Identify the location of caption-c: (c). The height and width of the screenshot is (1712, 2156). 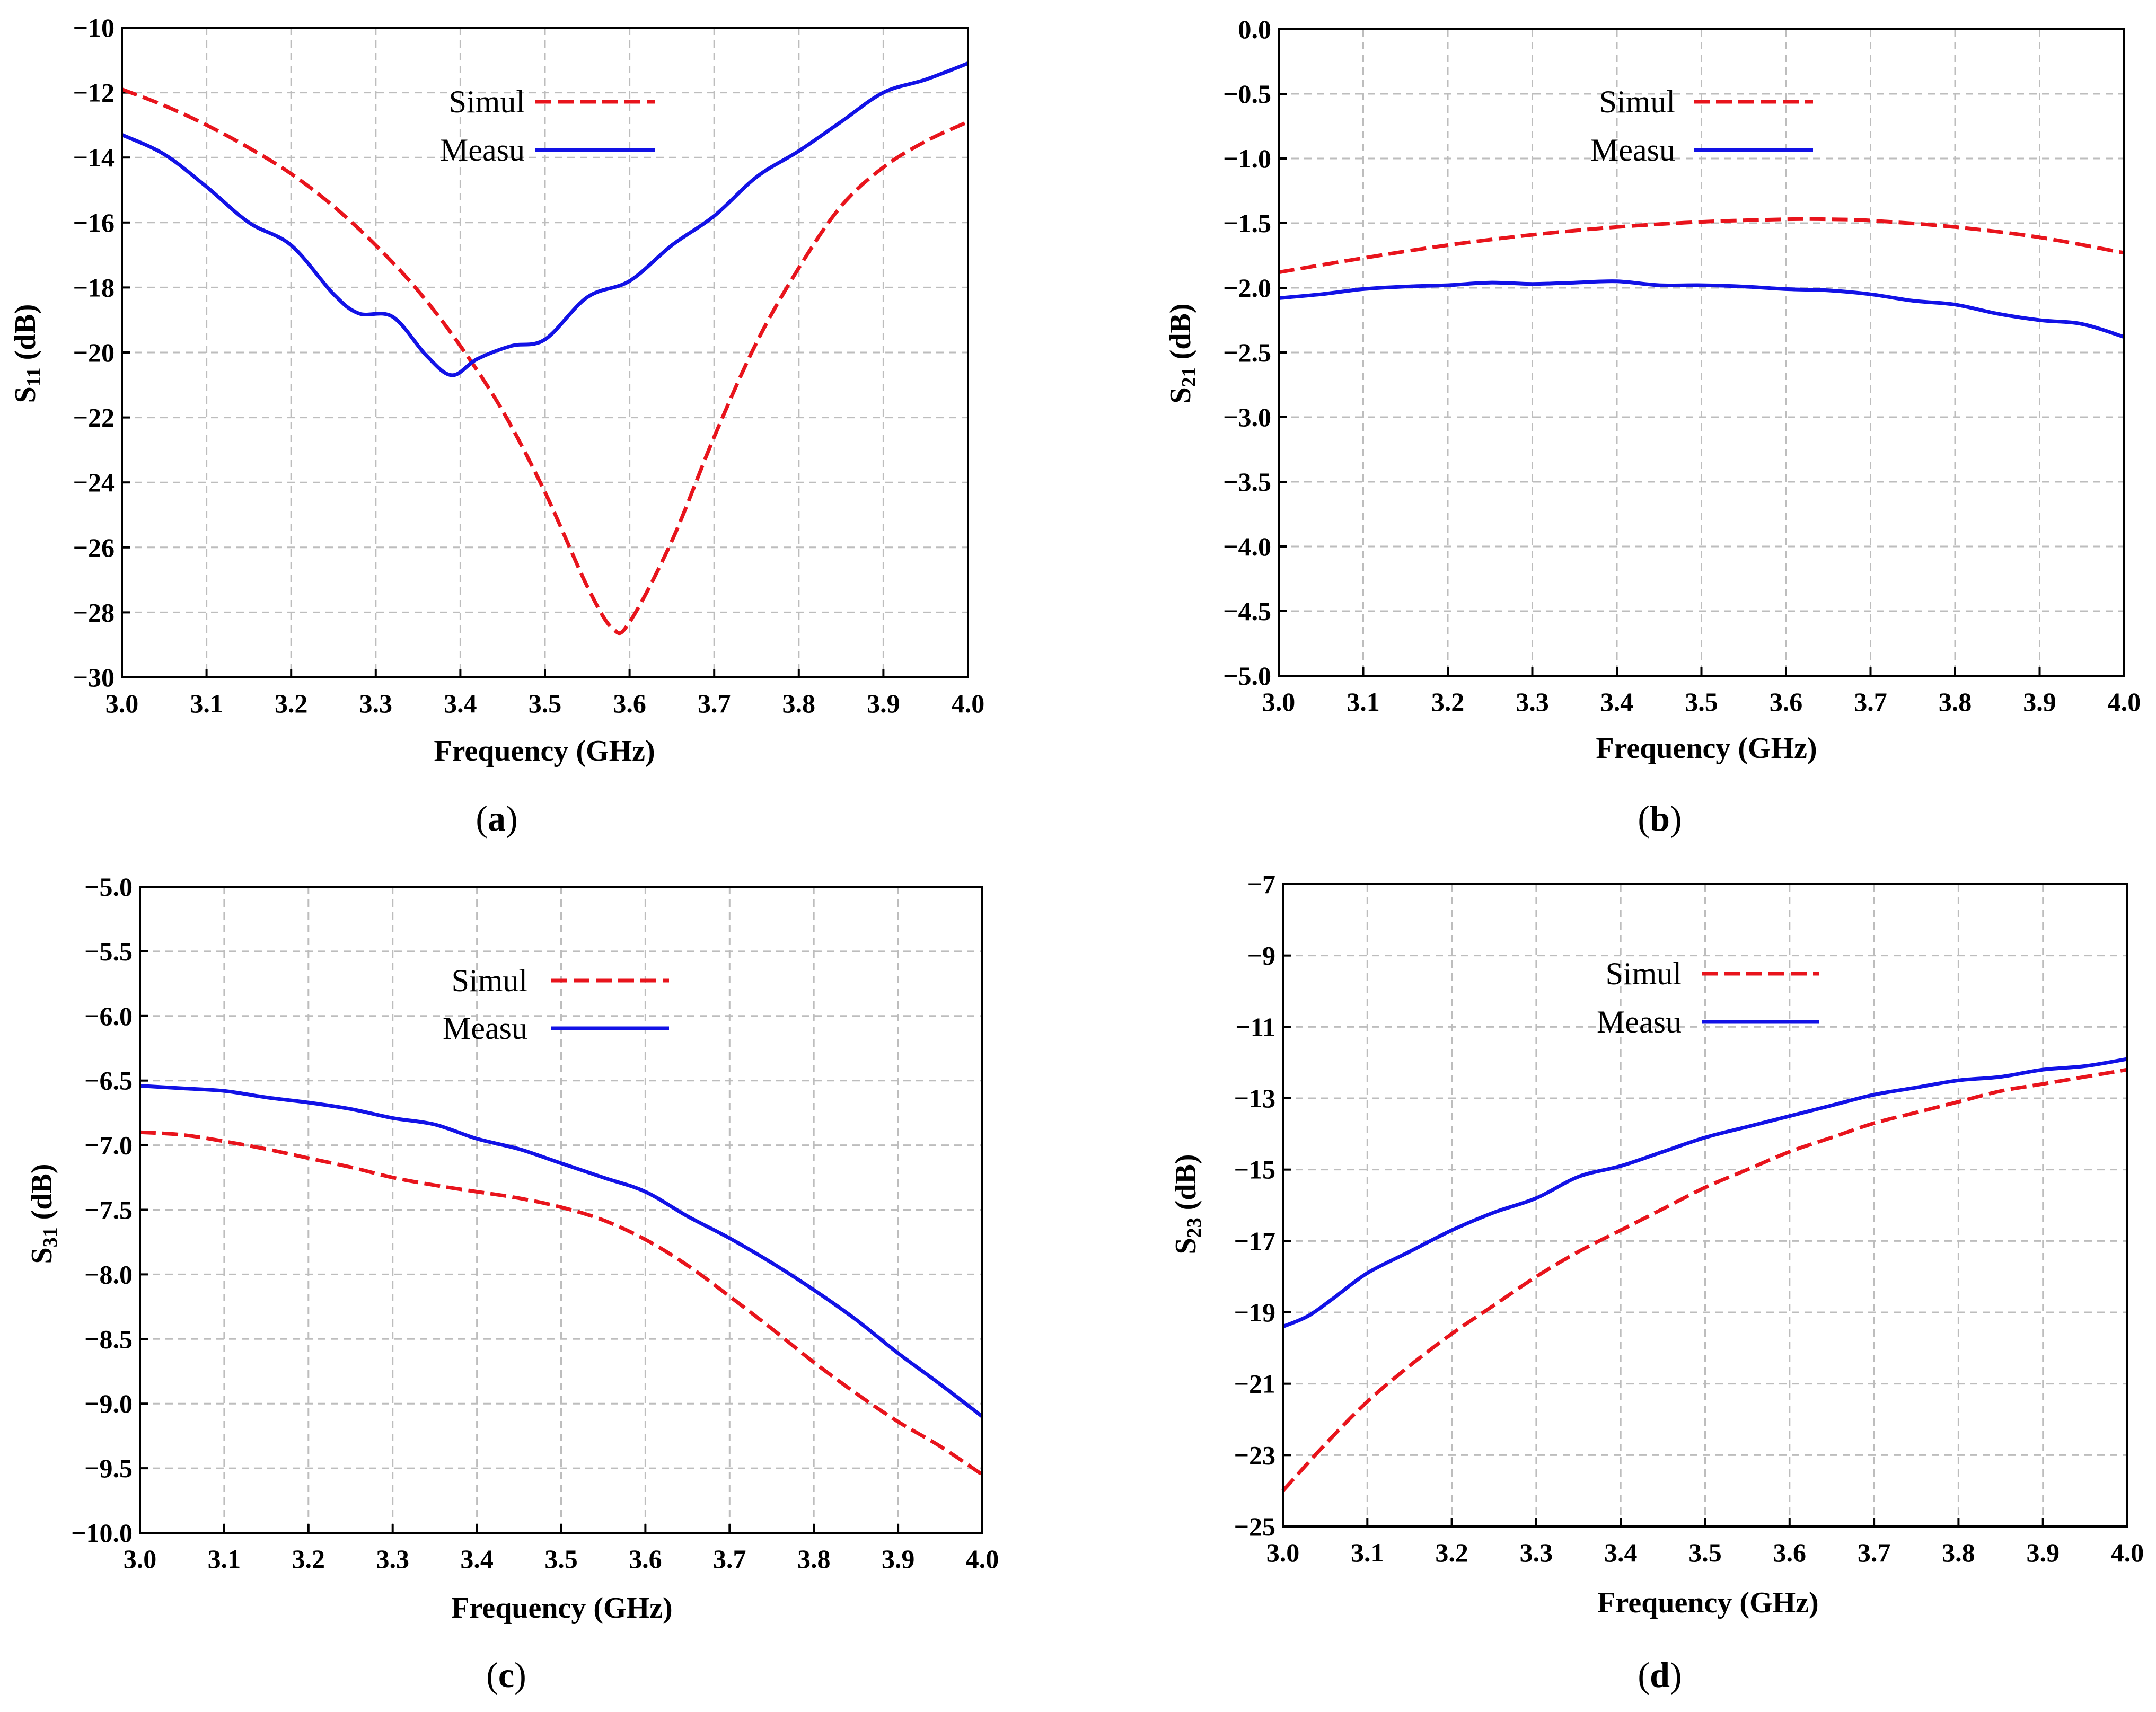
(506, 1675).